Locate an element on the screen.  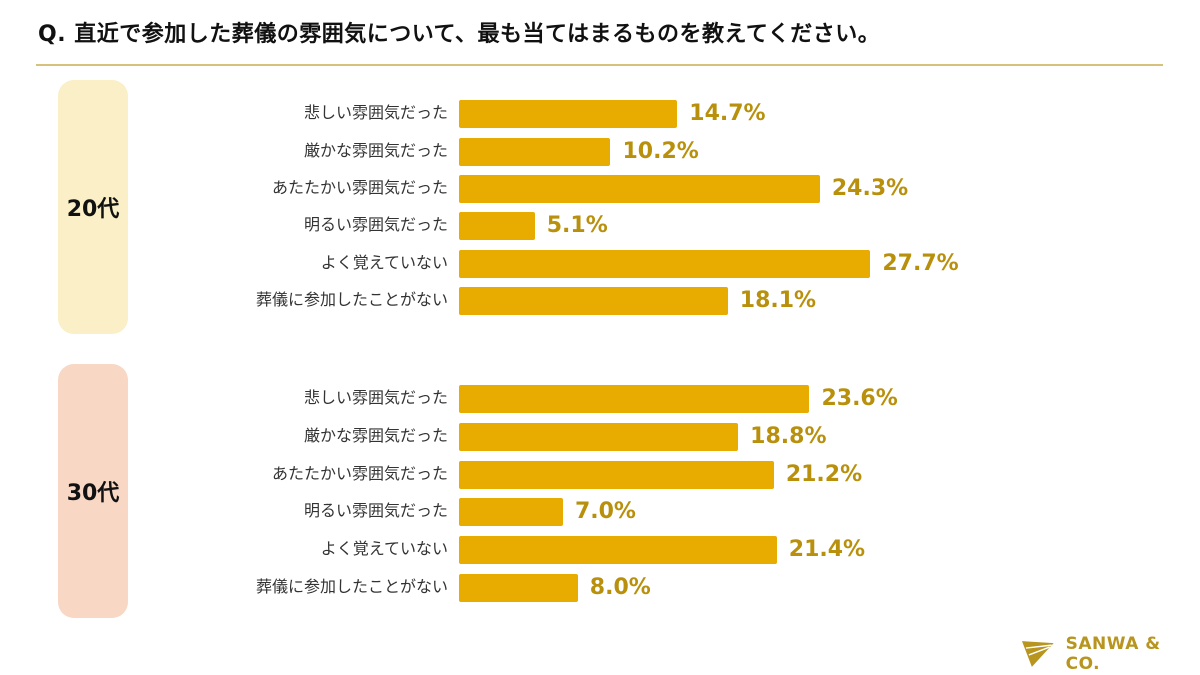
data-label: 27.7% is located at coordinates (920, 263).